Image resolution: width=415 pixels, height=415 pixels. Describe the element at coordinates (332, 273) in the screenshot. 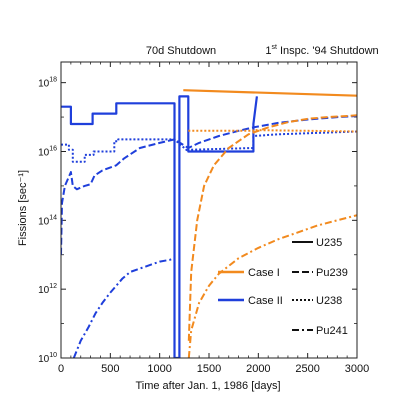

I see `legend-isotope-label: Pu239` at that location.